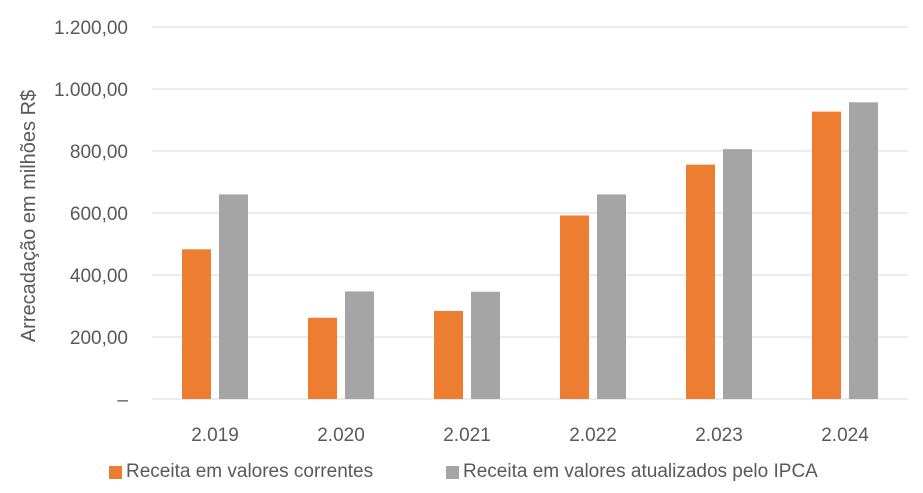 Image resolution: width=923 pixels, height=493 pixels. Describe the element at coordinates (91, 28) in the screenshot. I see `y-tick-label: 1.200,00` at that location.